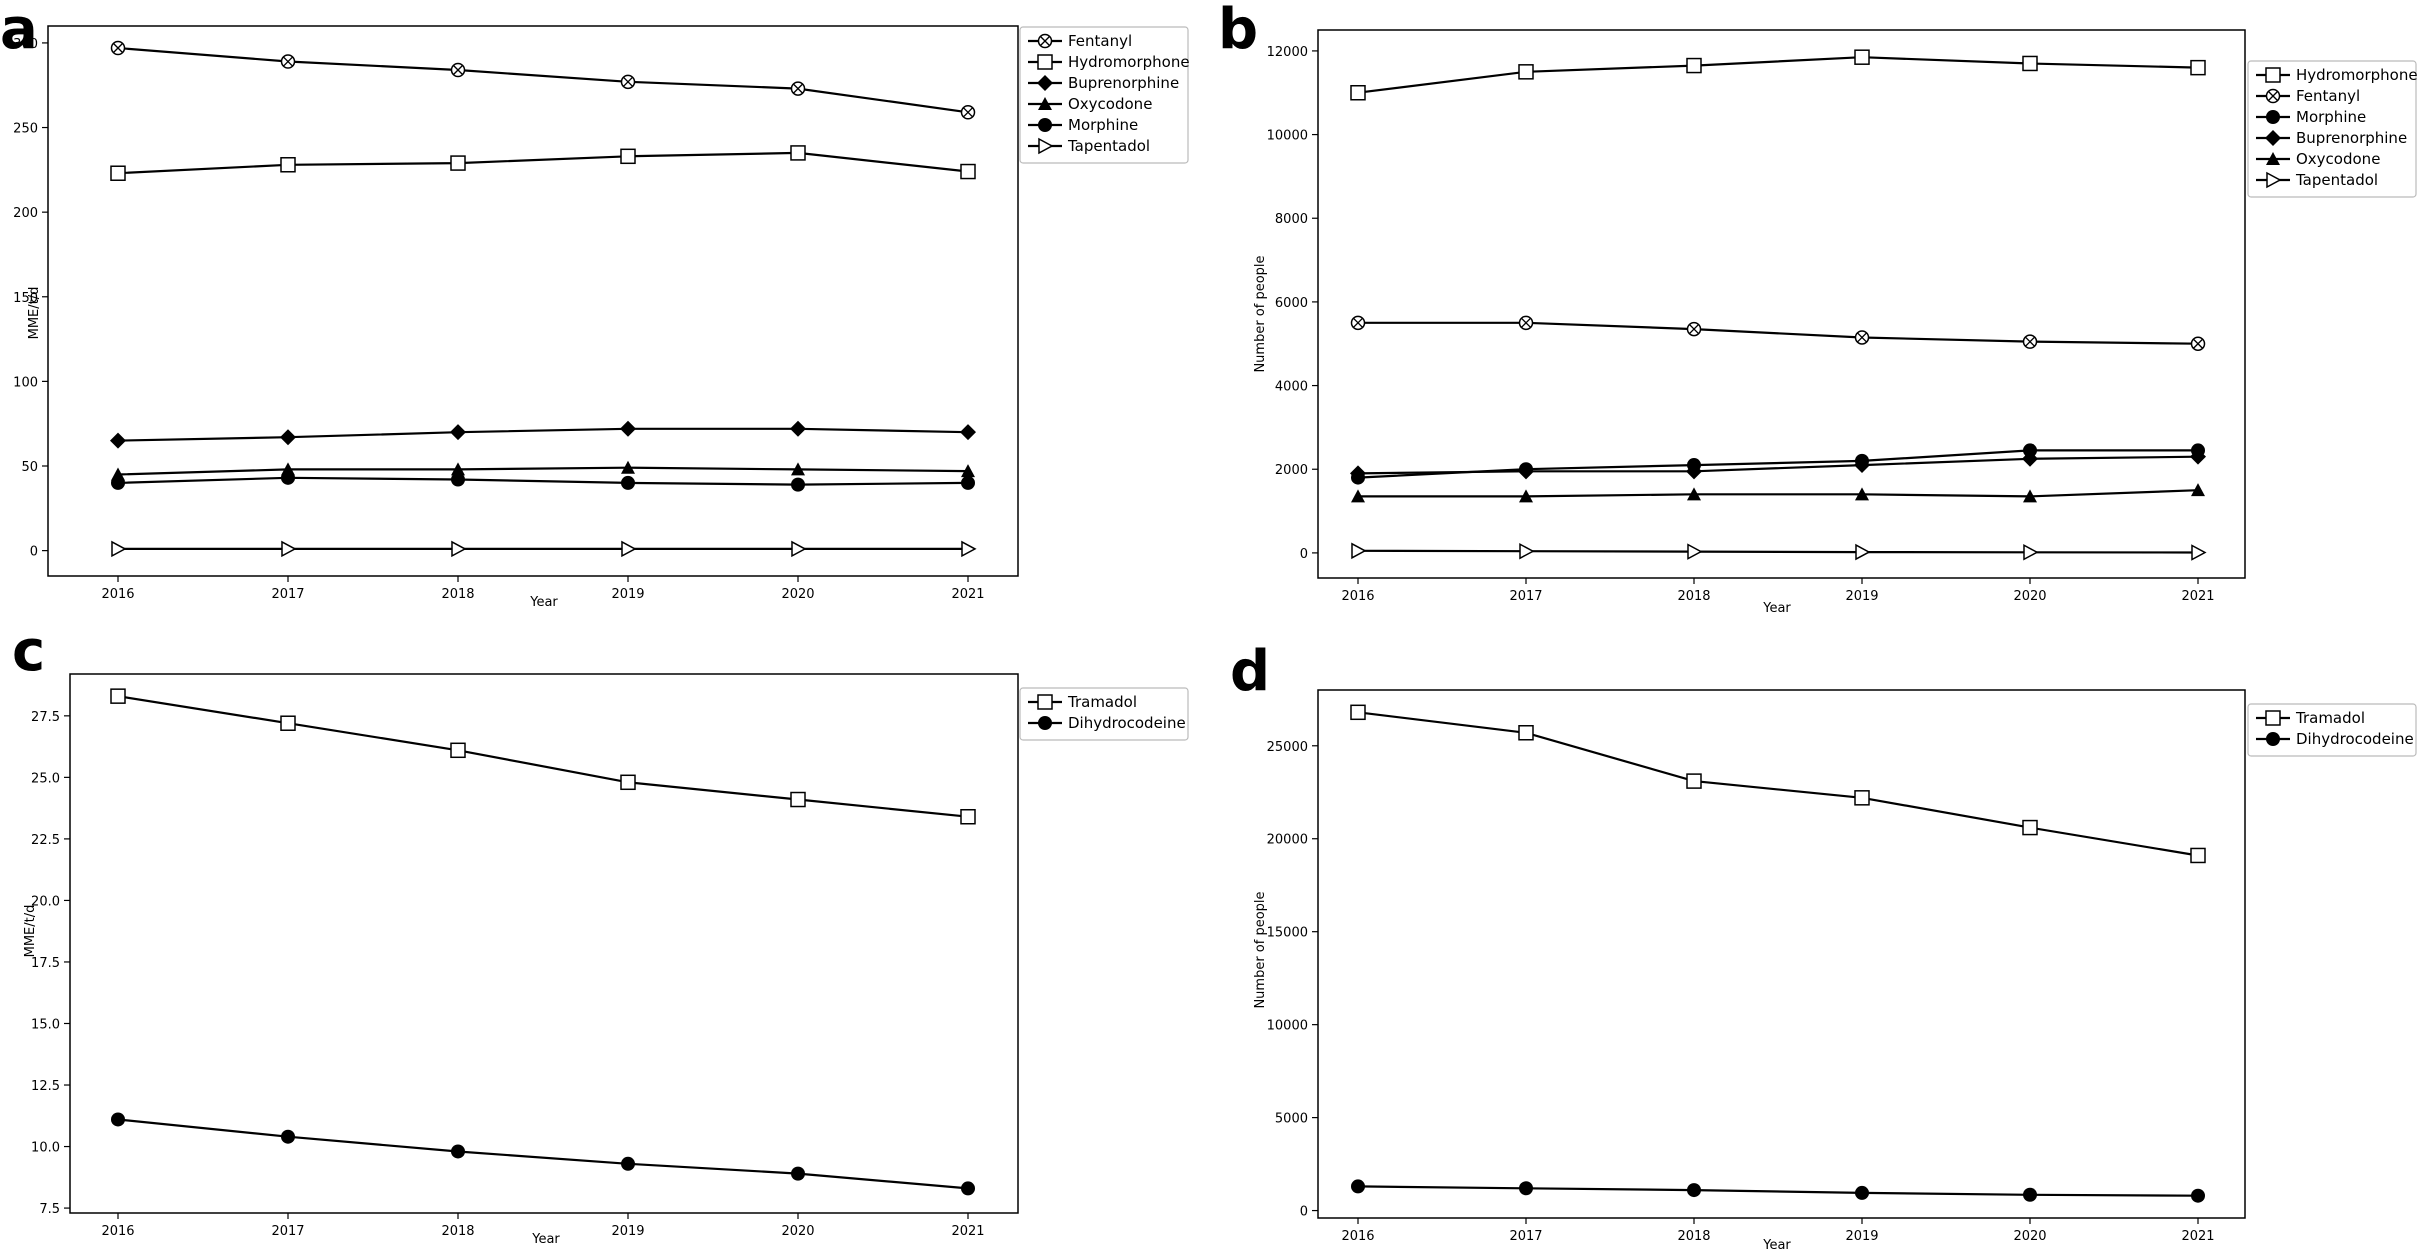 Image resolution: width=2420 pixels, height=1257 pixels. What do you see at coordinates (1103, 83) in the screenshot?
I see `legend-item: Buprenorphine` at bounding box center [1103, 83].